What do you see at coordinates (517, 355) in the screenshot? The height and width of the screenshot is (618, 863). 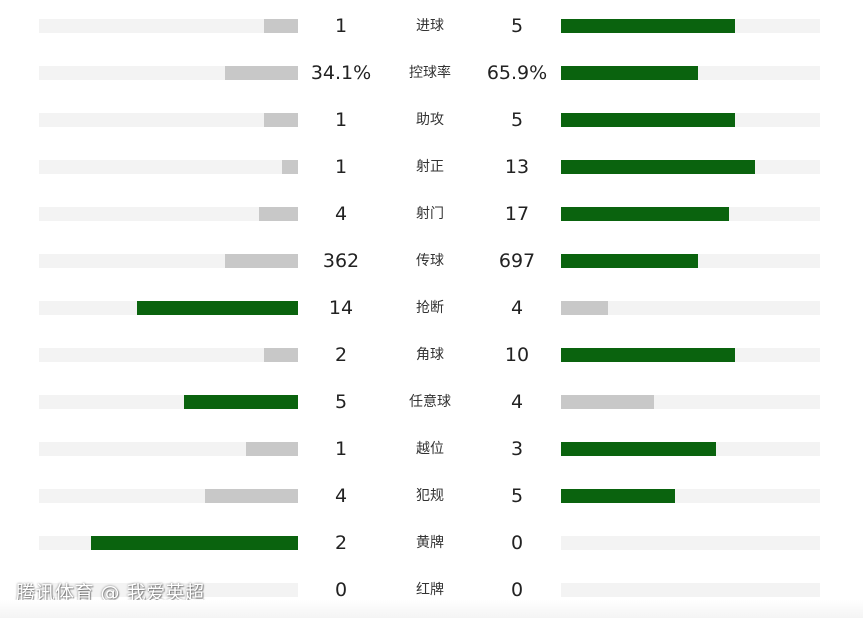 I see `right-value: 10` at bounding box center [517, 355].